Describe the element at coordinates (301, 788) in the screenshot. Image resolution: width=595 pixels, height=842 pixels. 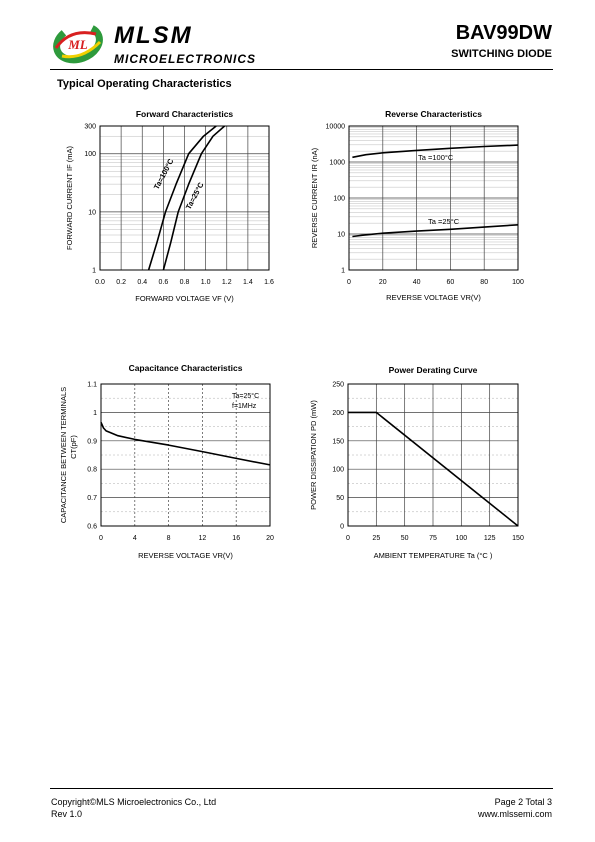
I see `footer-divider` at that location.